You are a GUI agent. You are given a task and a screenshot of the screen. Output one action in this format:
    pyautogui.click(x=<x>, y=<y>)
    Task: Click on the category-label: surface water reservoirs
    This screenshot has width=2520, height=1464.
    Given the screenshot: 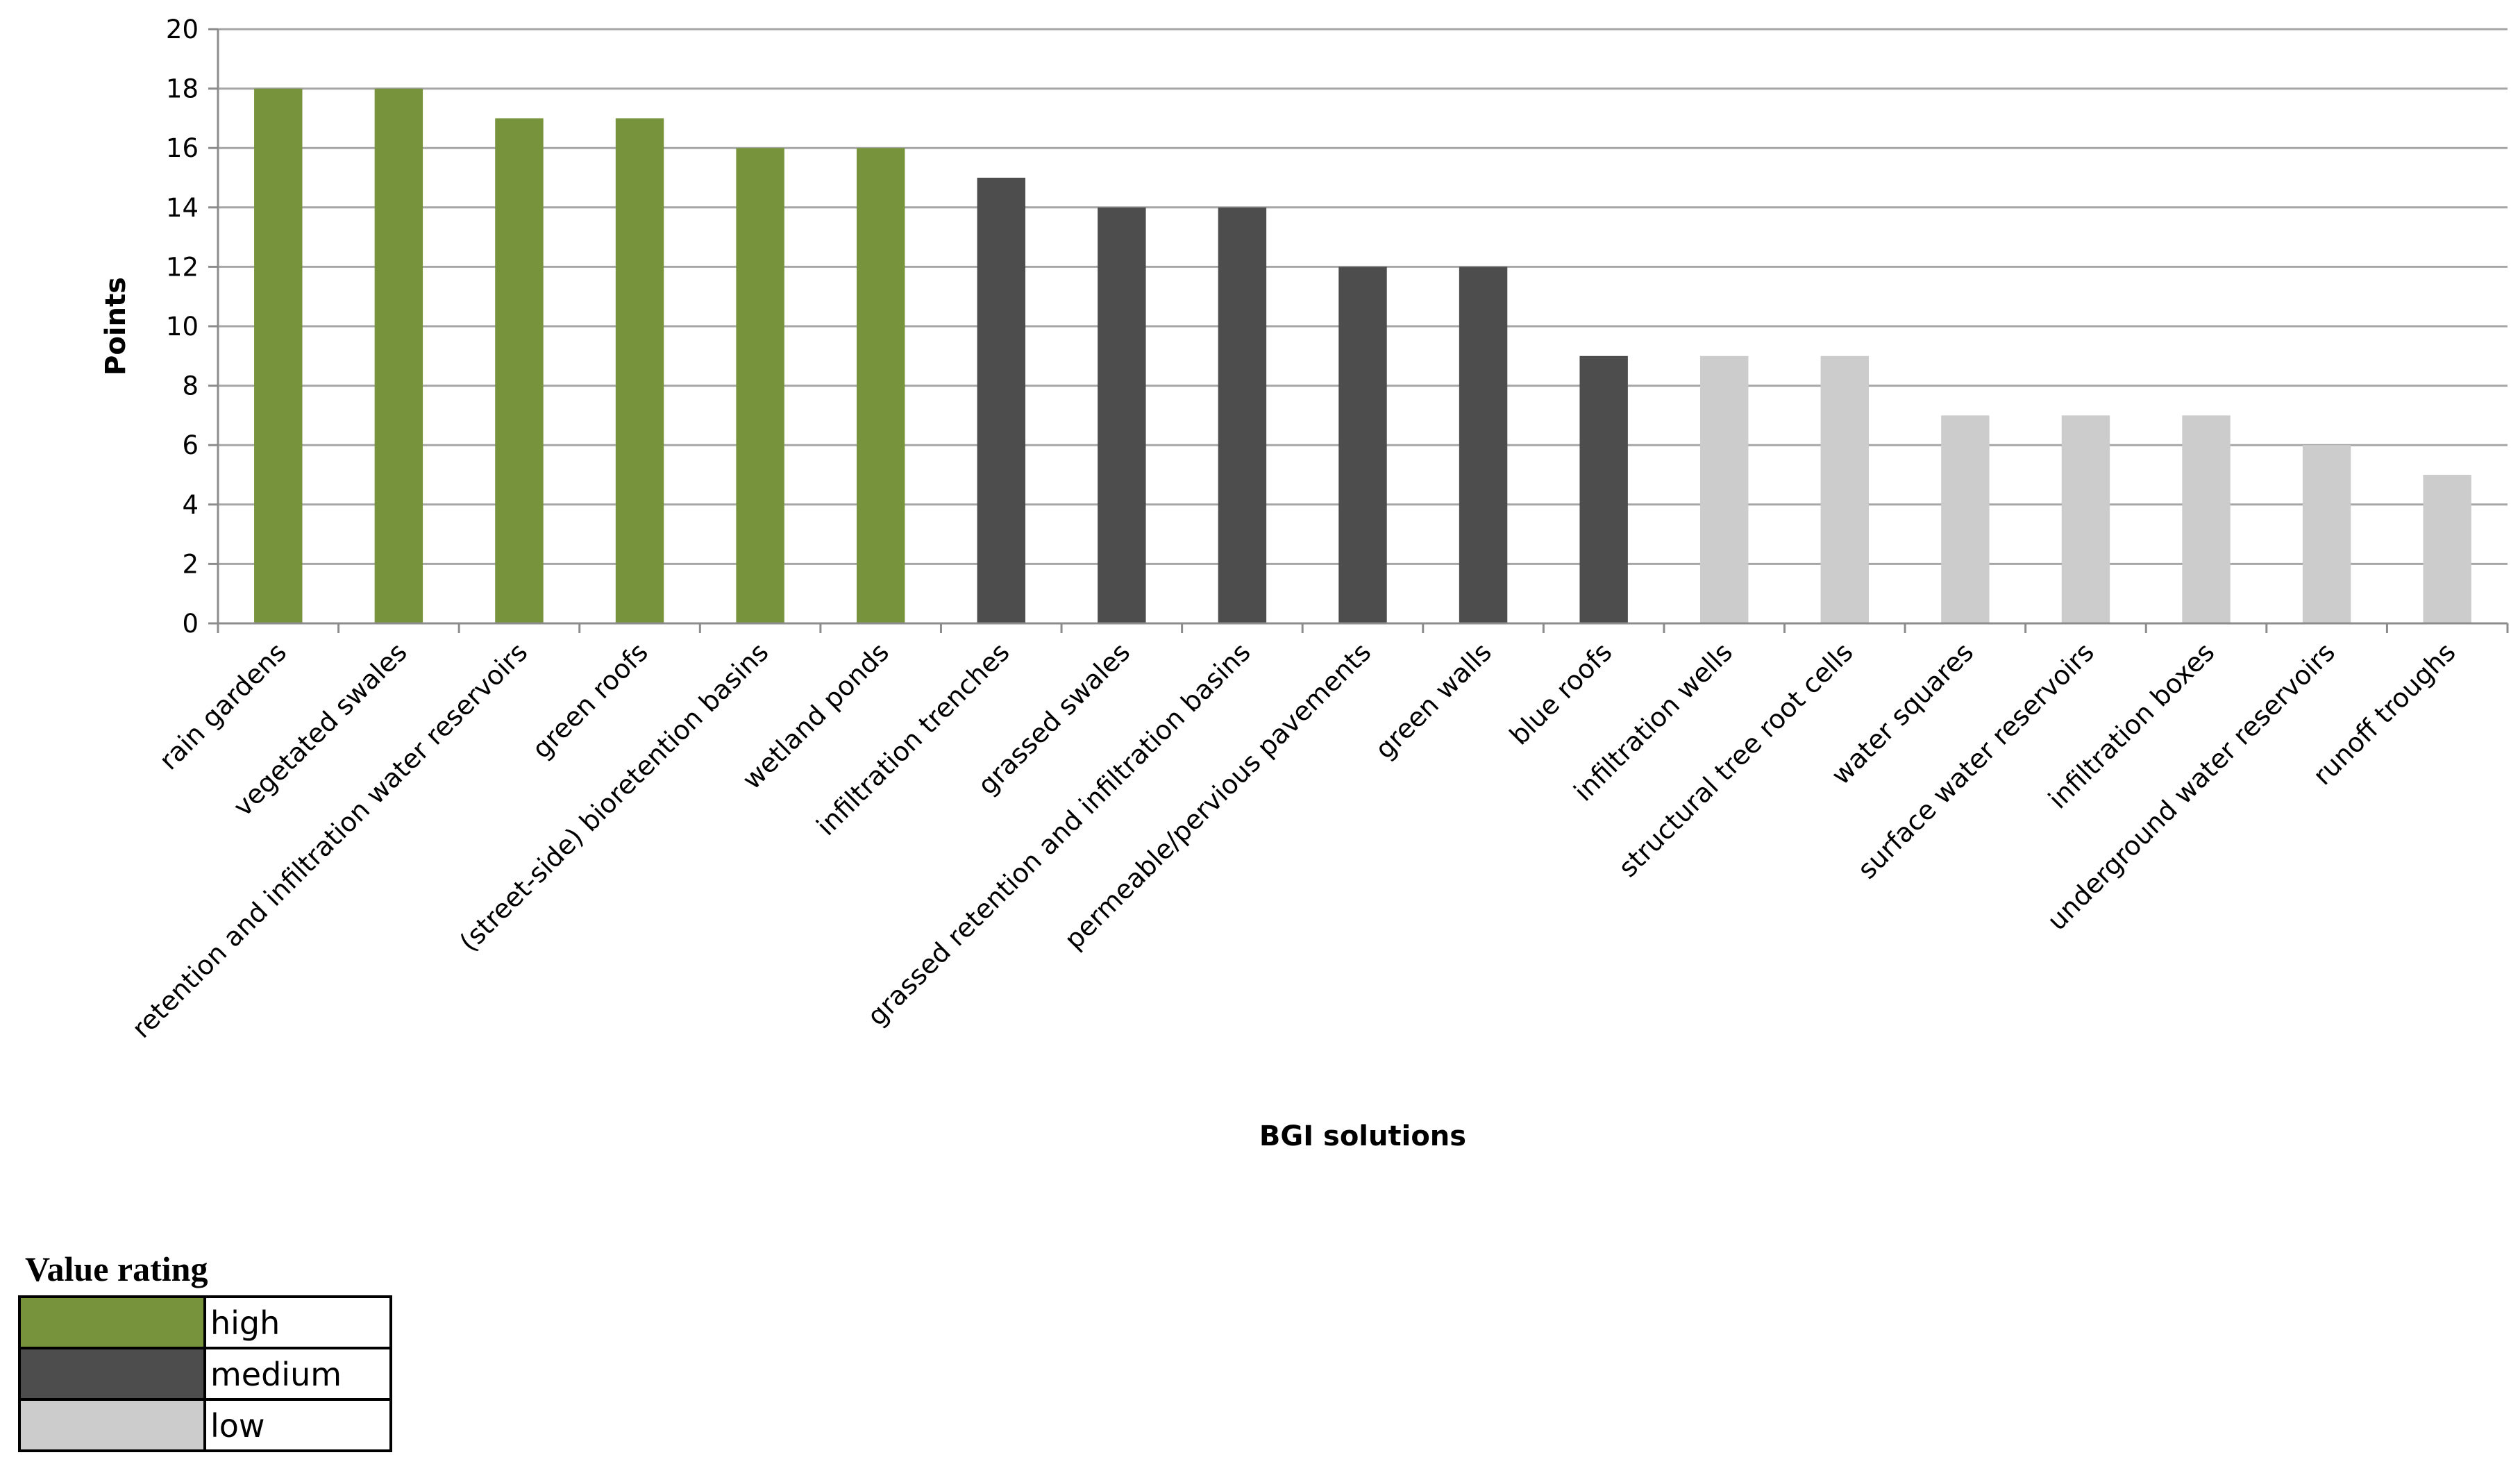 What is the action you would take?
    pyautogui.click(x=1975, y=760)
    